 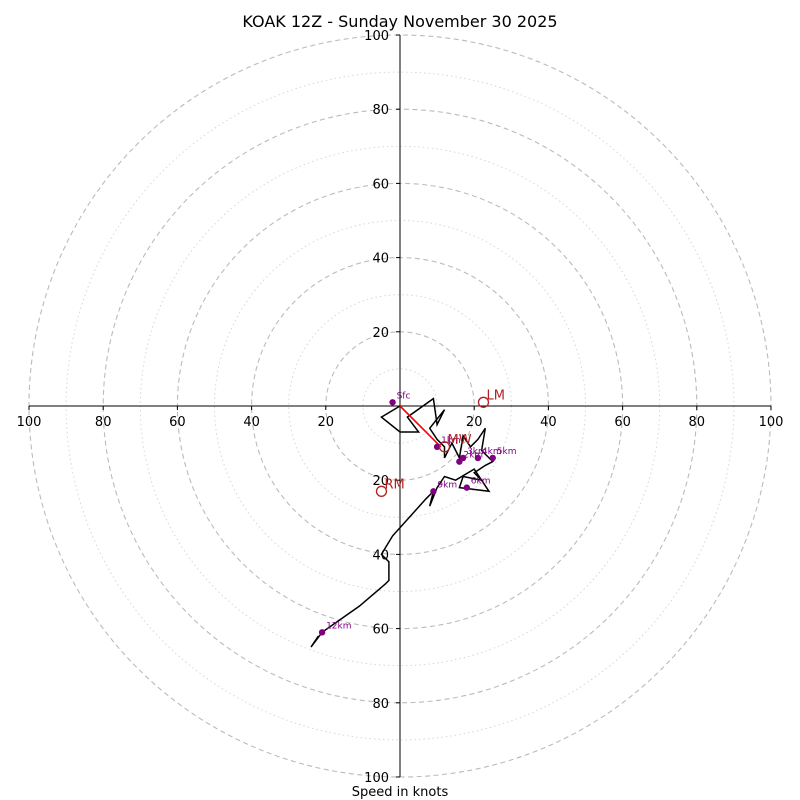 What do you see at coordinates (466, 487) in the screenshot?
I see `height-dot-6km` at bounding box center [466, 487].